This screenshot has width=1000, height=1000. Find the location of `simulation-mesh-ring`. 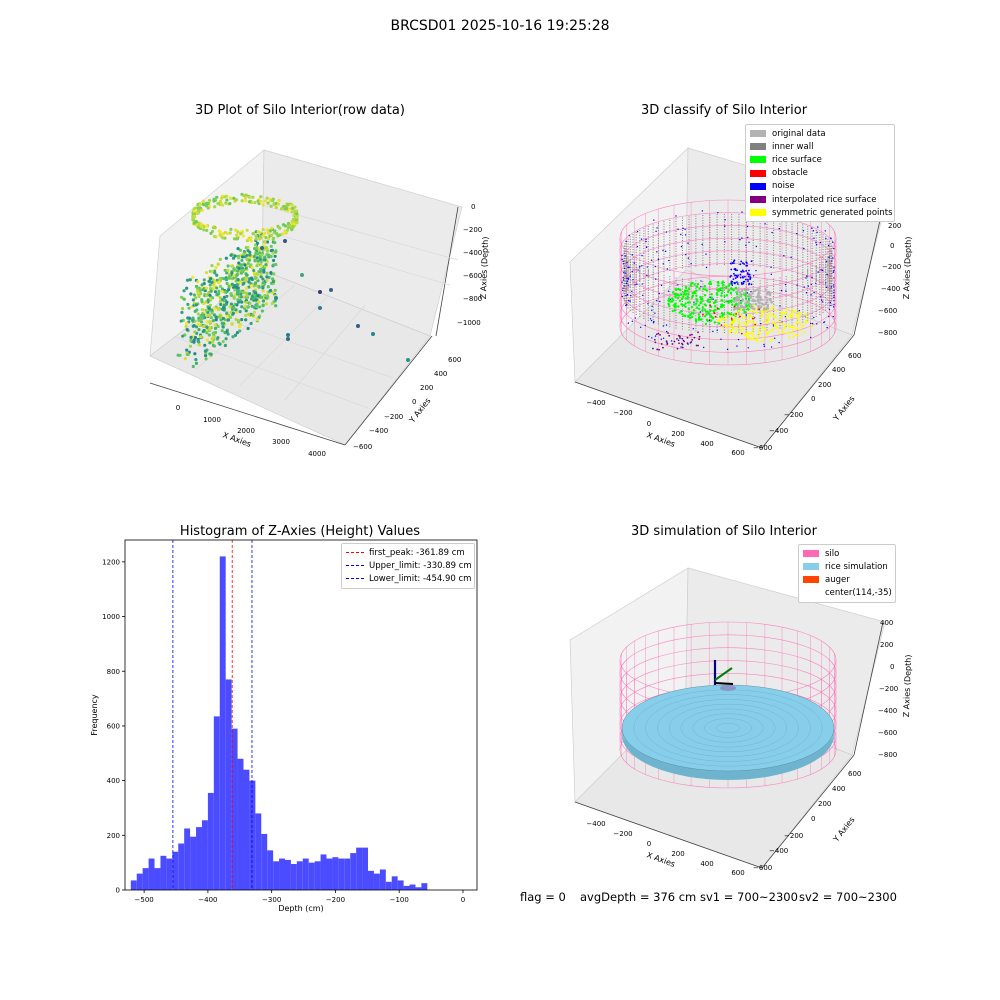

simulation-mesh-ring is located at coordinates (728, 728).